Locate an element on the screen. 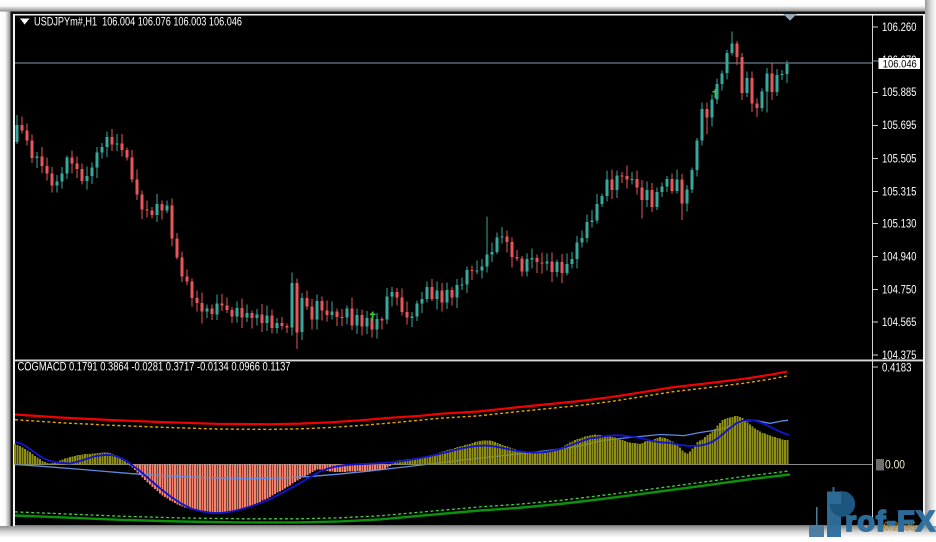  svg-text: 104.375 is located at coordinates (899, 356).